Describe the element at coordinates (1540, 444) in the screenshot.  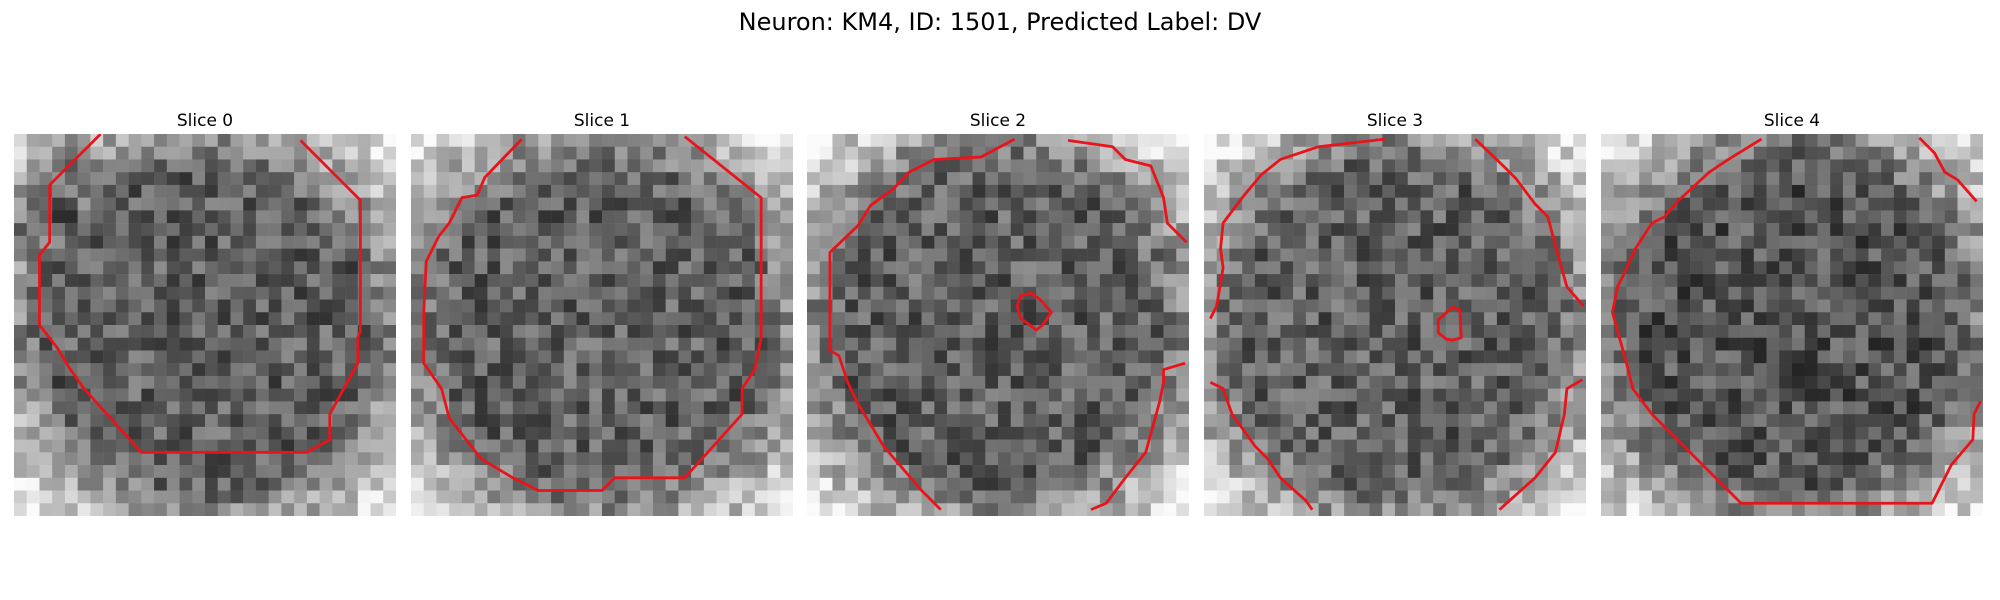
I see `contour-line` at that location.